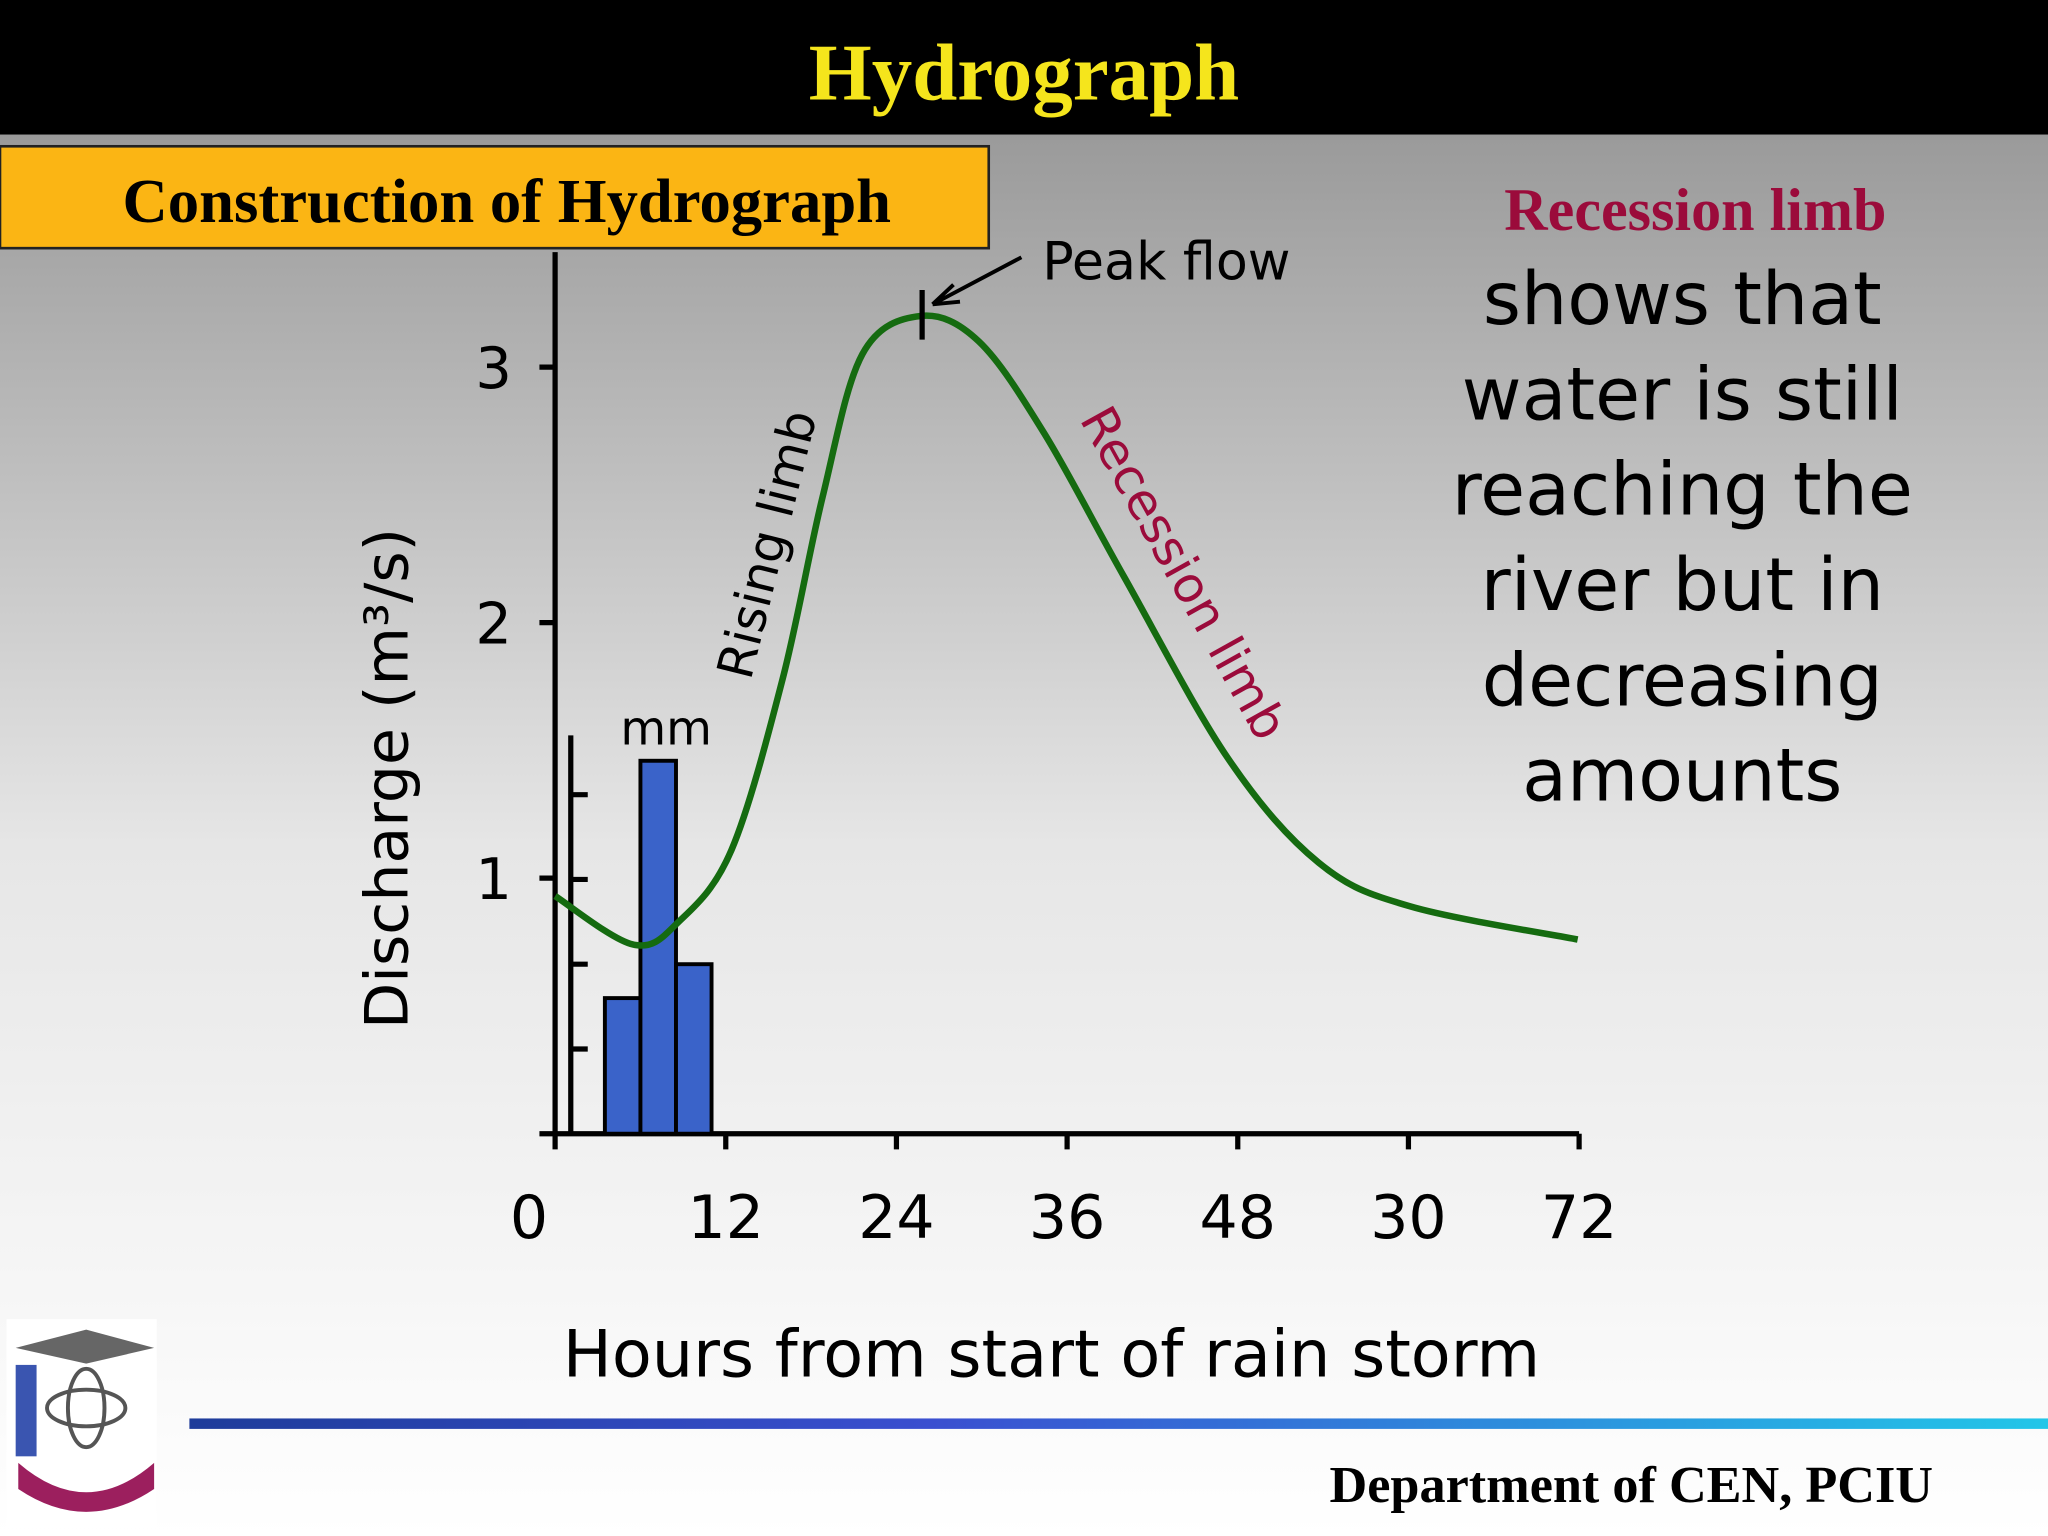 The height and width of the screenshot is (1536, 2048). I want to click on x-tick-label: 48, so click(1238, 1218).